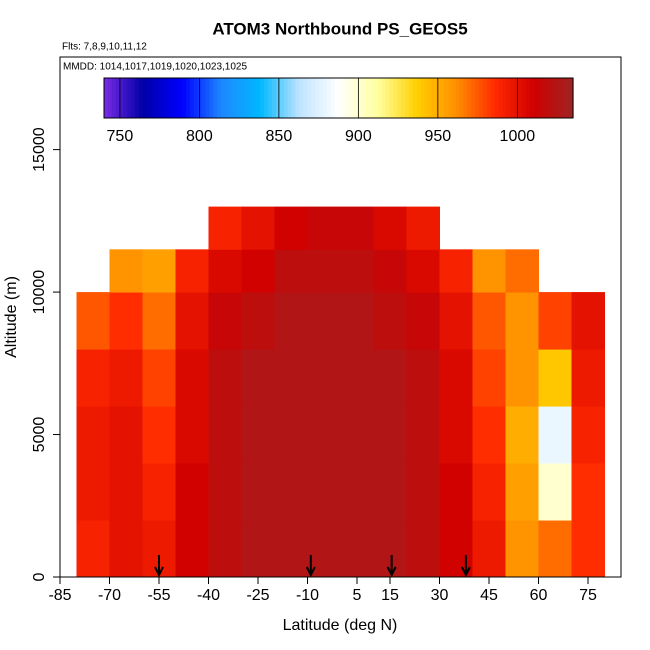 The width and height of the screenshot is (650, 650). What do you see at coordinates (391, 572) in the screenshot?
I see `arrow-head` at bounding box center [391, 572].